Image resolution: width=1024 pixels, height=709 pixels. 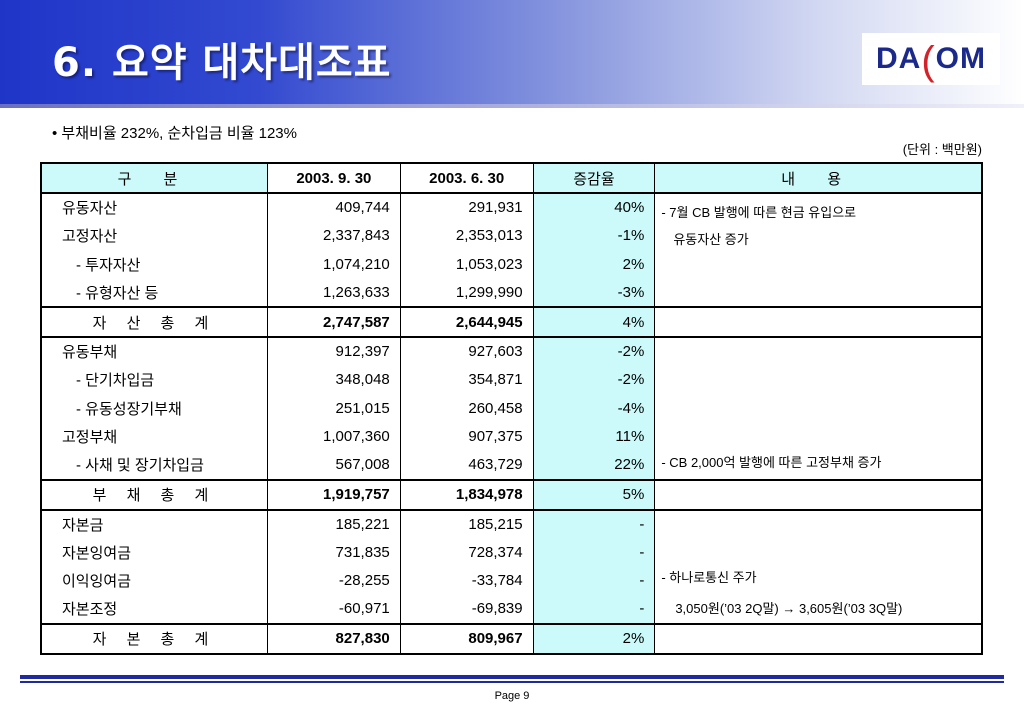 What do you see at coordinates (759, 212) in the screenshot?
I see `assets-note-line1: - 7월 CB 발행에 따른 현금 유입으로` at bounding box center [759, 212].